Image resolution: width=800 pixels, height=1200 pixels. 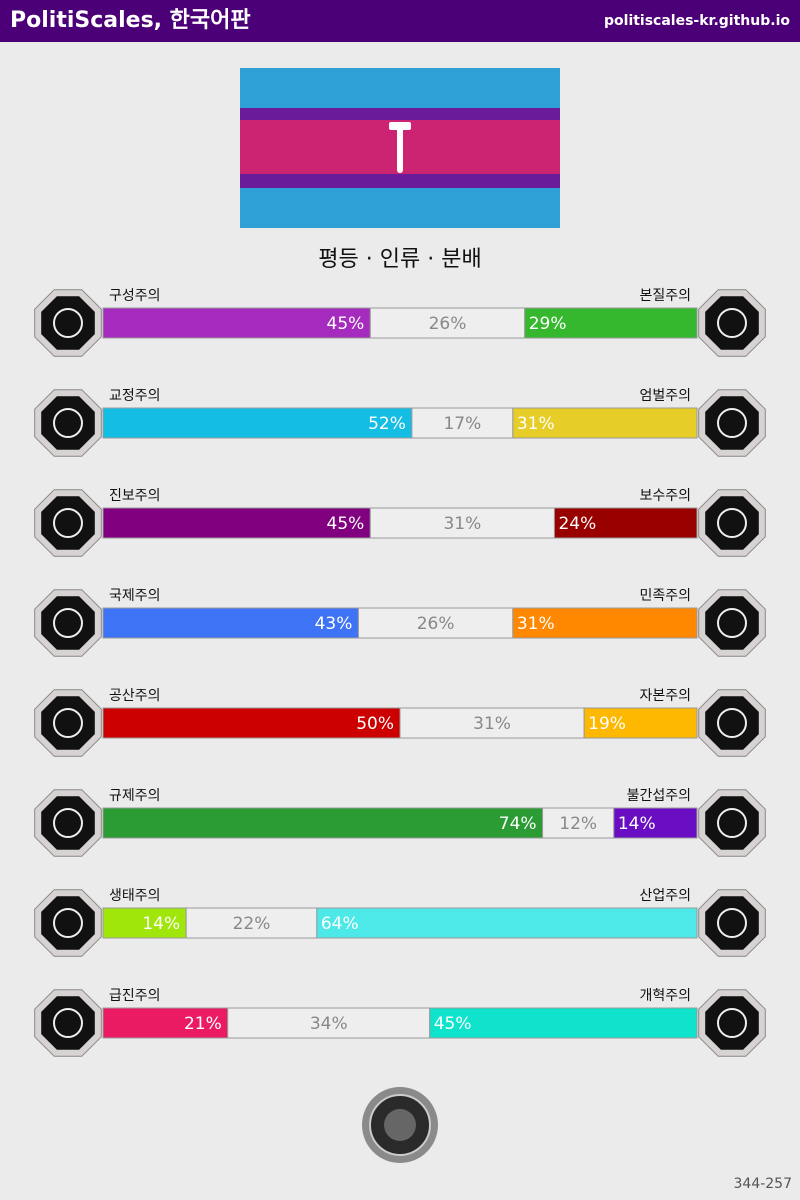 I want to click on axis-right-label: 엄벌주의, so click(x=665, y=396).